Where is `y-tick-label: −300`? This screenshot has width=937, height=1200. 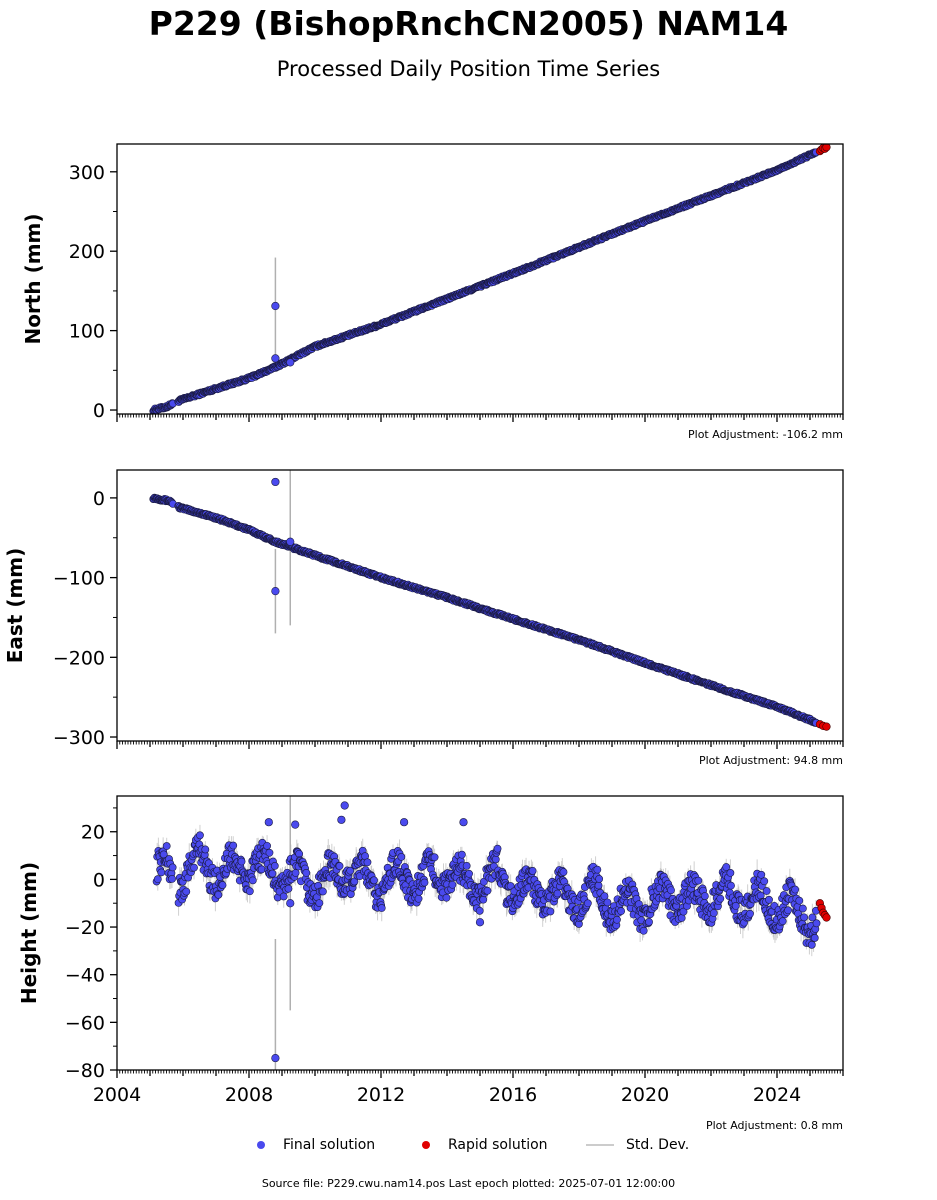 y-tick-label: −300 is located at coordinates (79, 738).